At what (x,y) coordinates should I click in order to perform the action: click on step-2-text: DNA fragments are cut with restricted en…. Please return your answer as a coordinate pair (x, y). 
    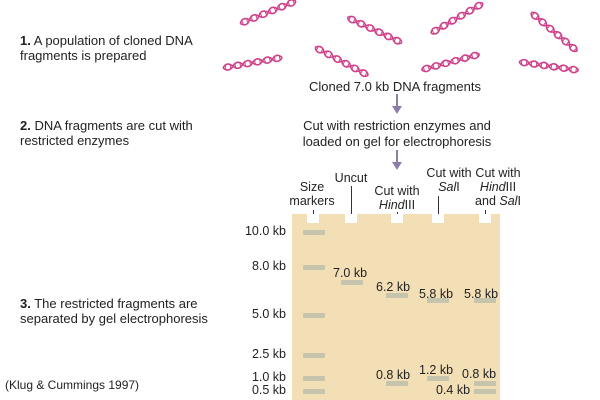
    Looking at the image, I should click on (106, 133).